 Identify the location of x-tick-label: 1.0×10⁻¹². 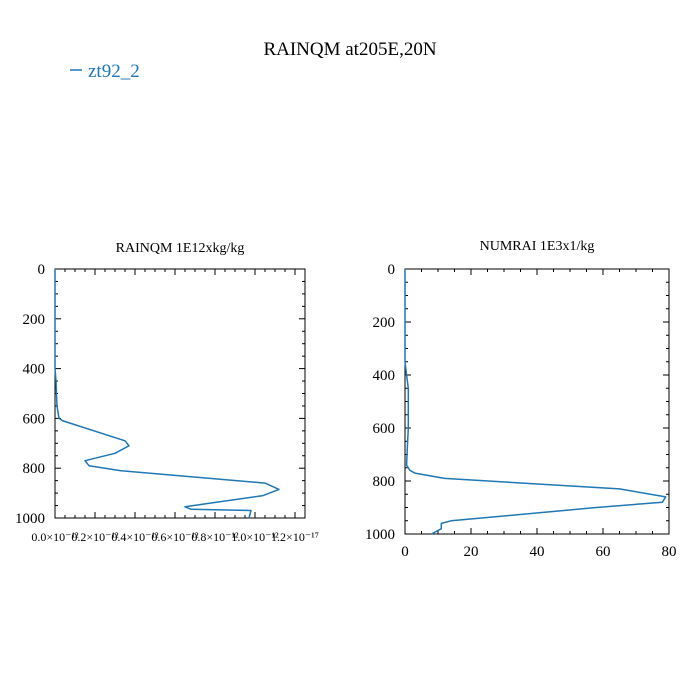
(255, 537).